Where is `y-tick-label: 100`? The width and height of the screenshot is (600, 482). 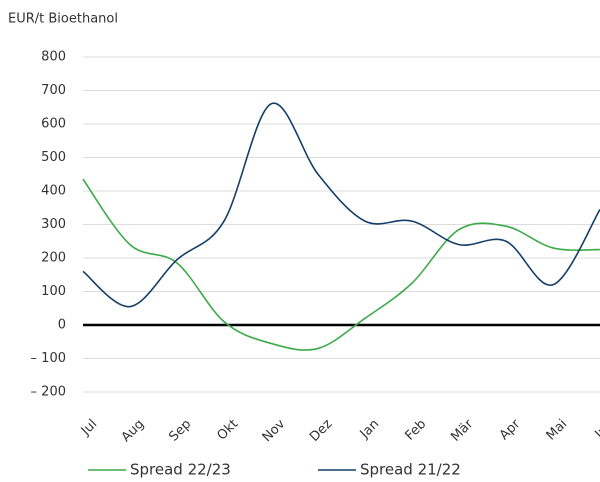 y-tick-label: 100 is located at coordinates (53, 291).